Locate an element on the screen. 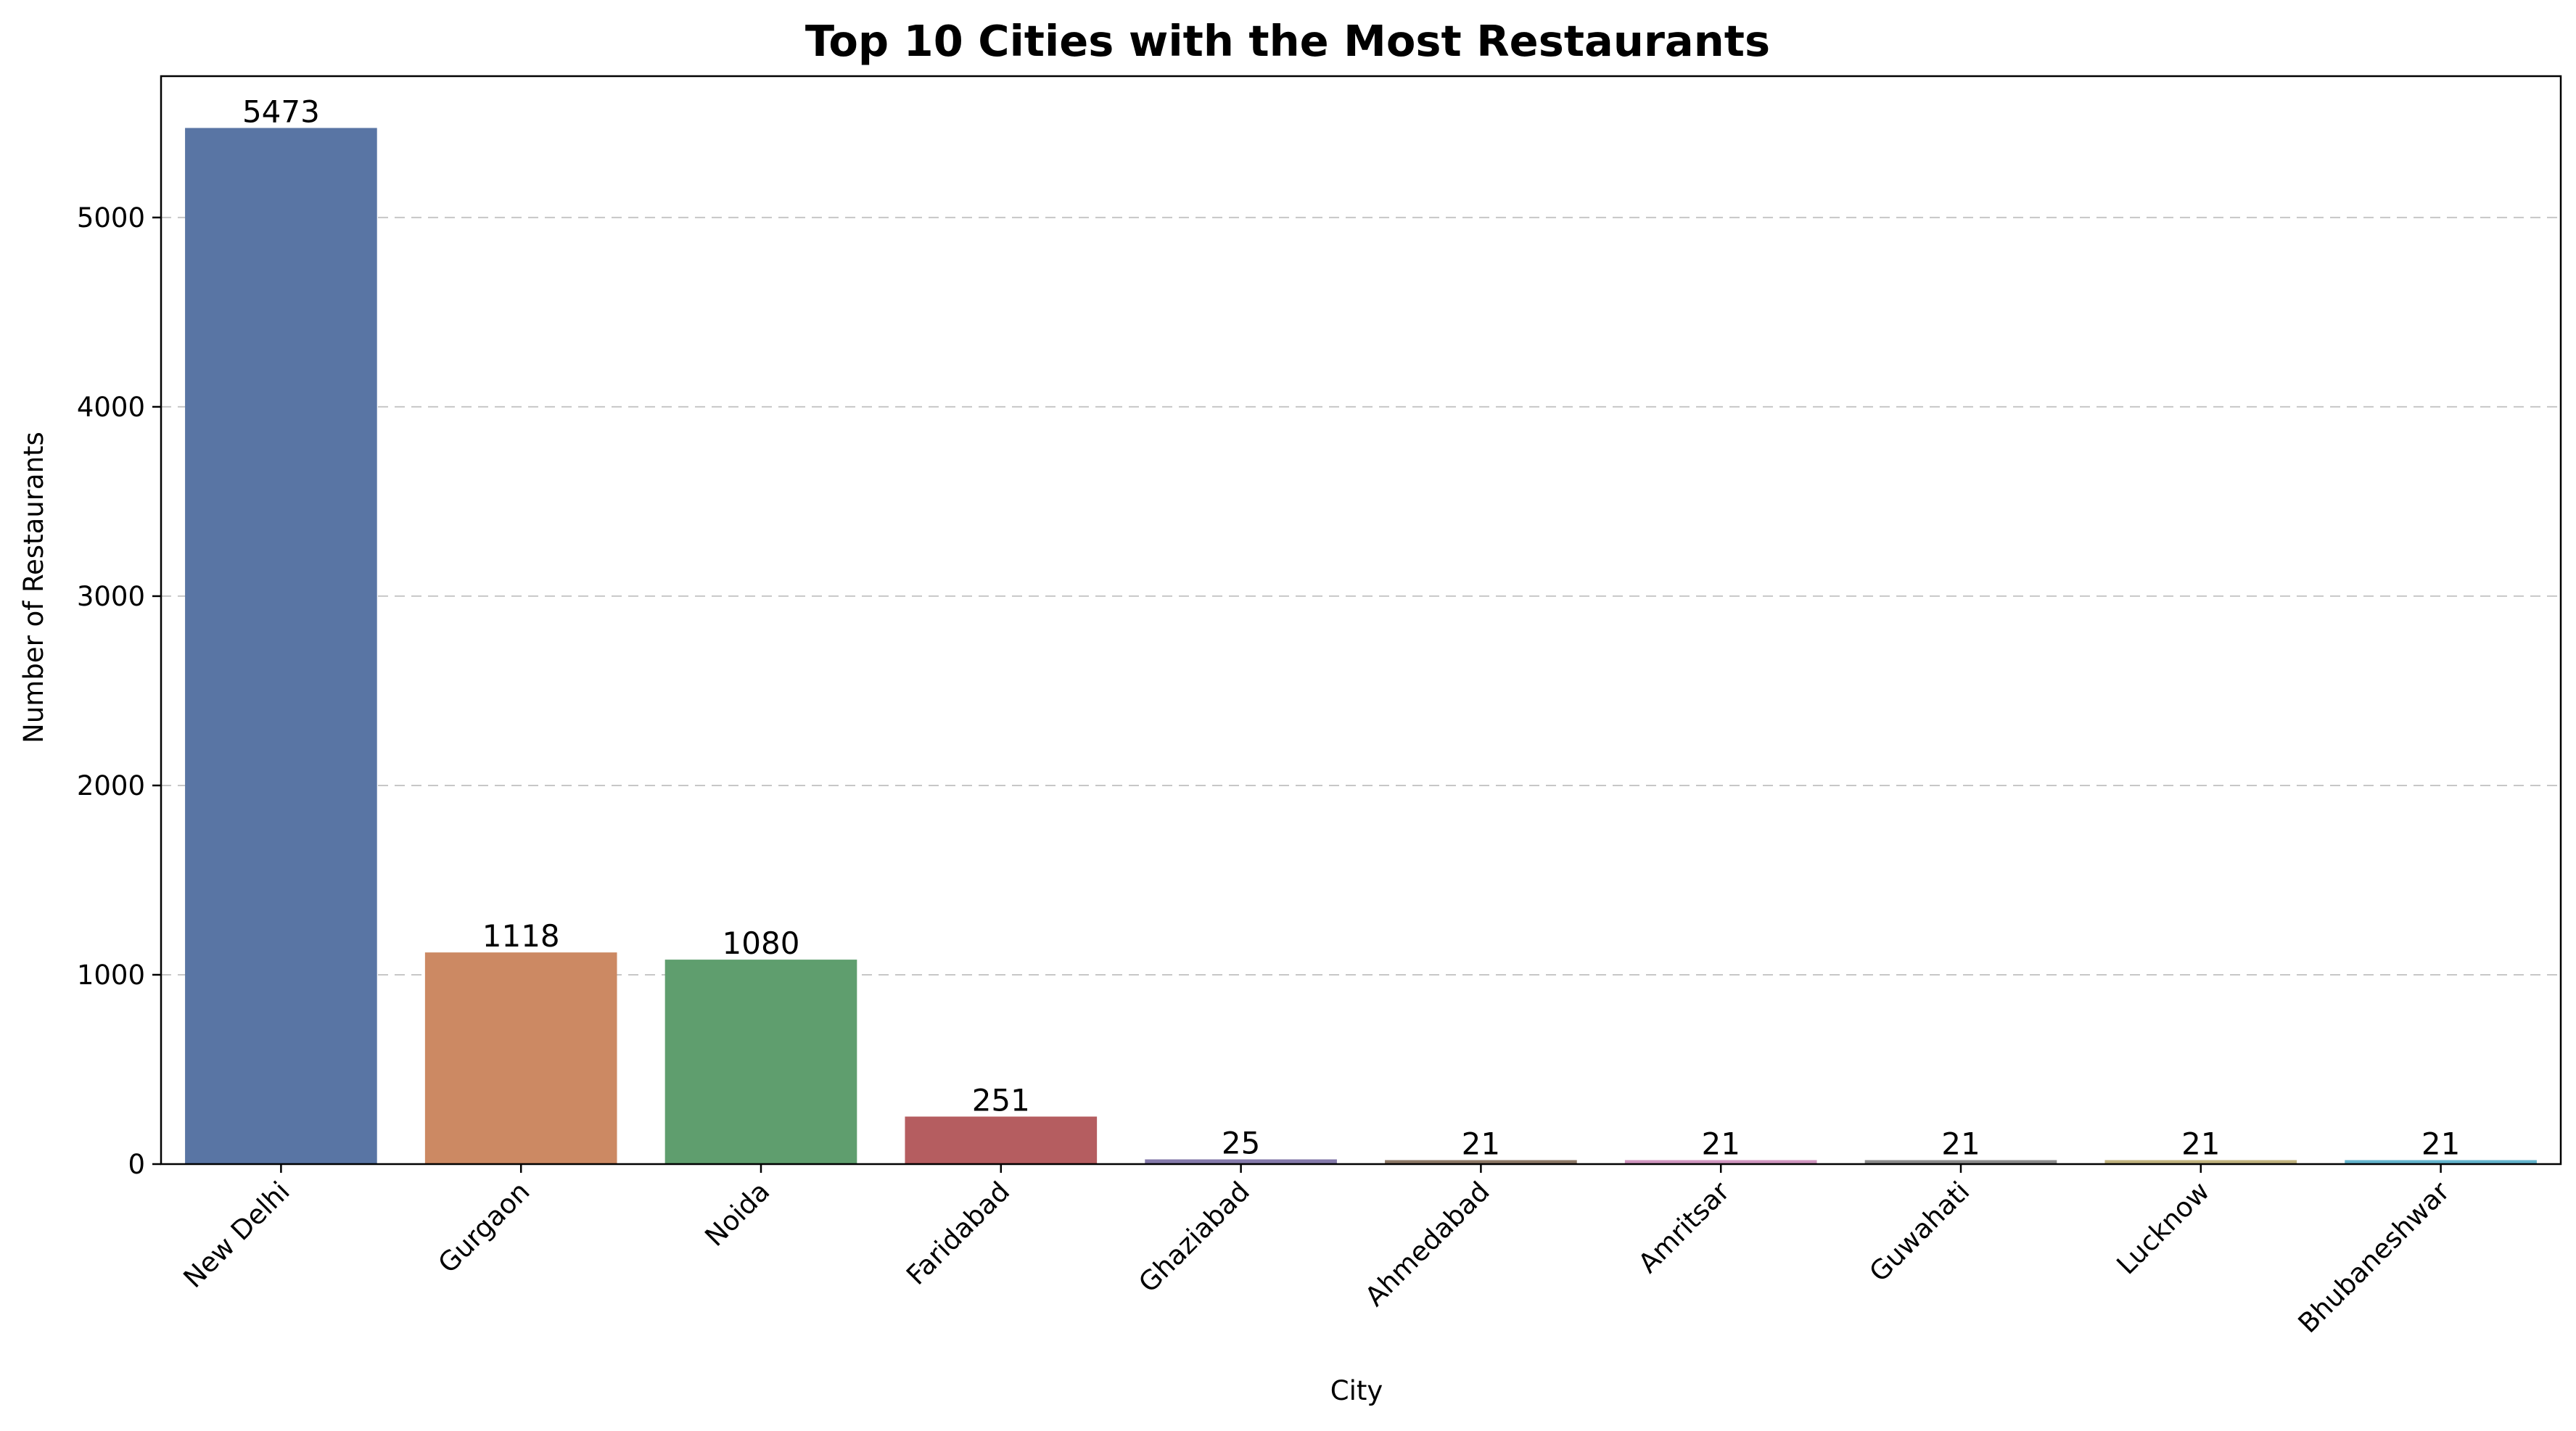 This screenshot has width=2576, height=1431. bar-noida is located at coordinates (761, 1062).